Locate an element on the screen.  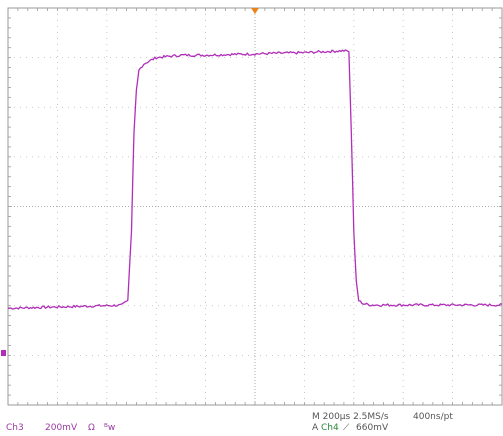
trigger-position-marker is located at coordinates (255, 11).